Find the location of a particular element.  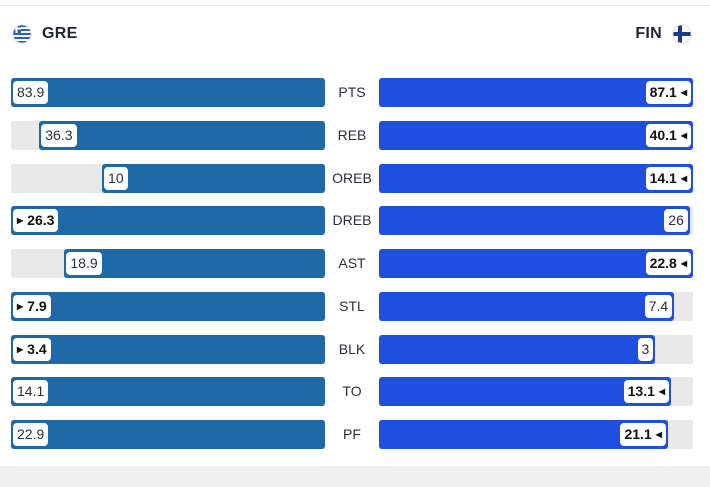

stat-label: STL is located at coordinates (352, 305).